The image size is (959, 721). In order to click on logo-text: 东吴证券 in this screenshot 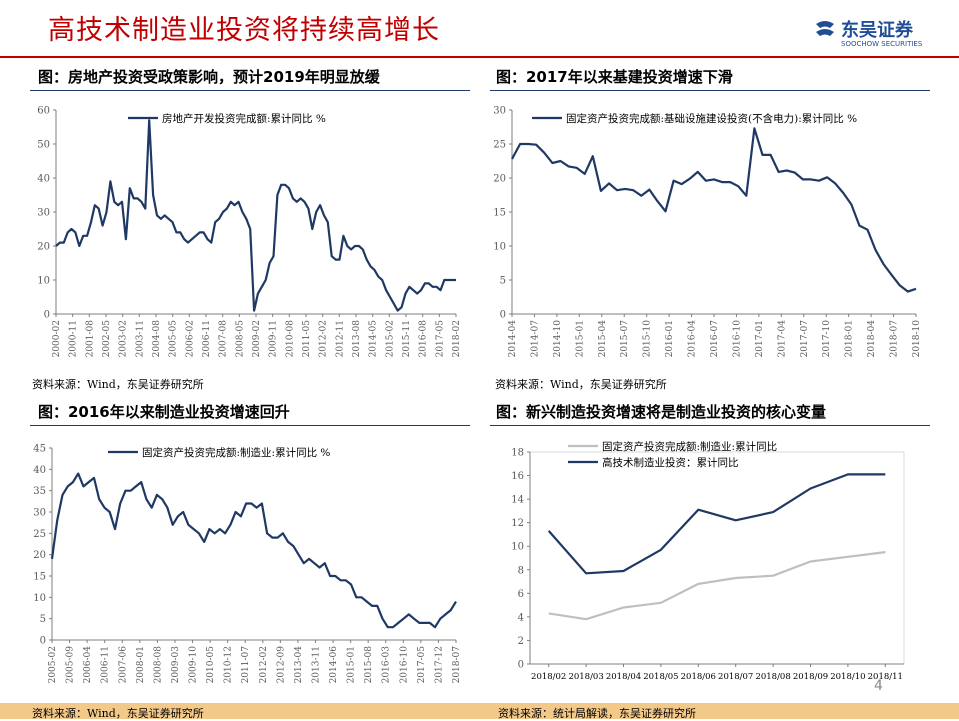, I will do `click(877, 30)`.